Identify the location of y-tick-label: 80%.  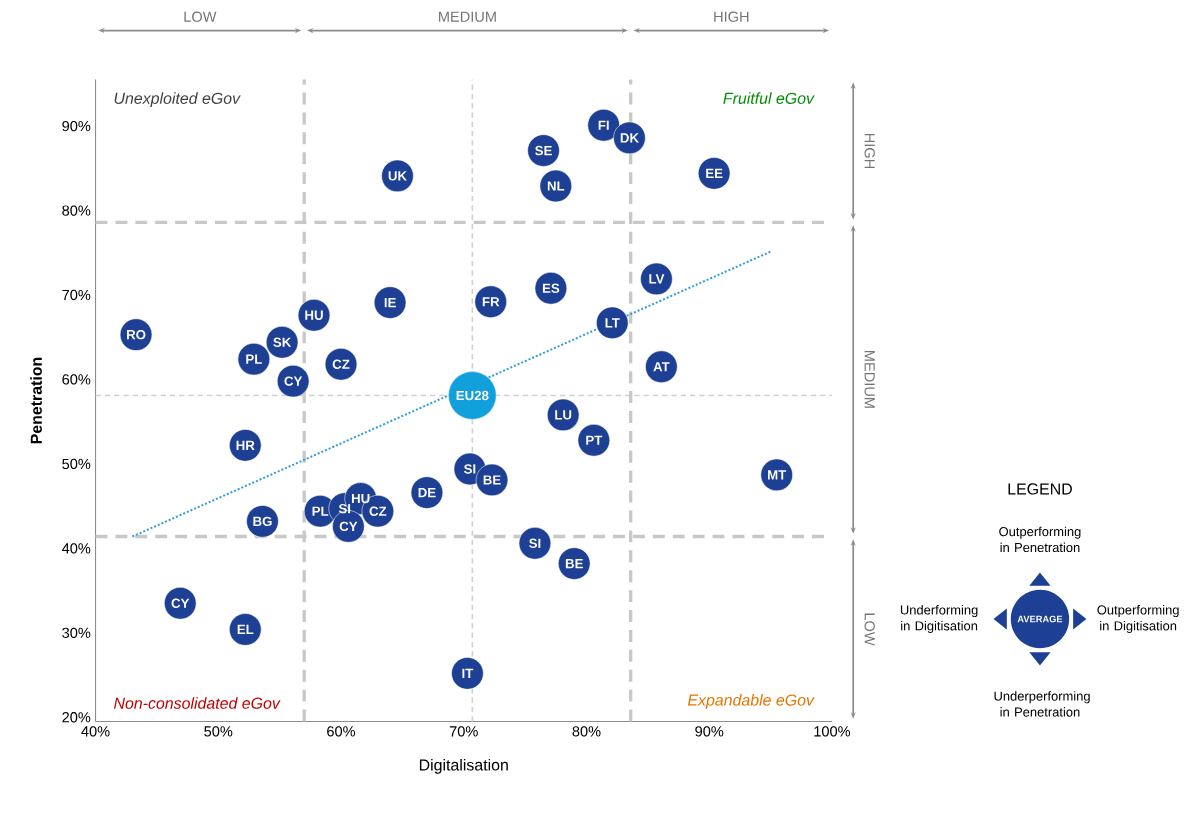
(76, 210).